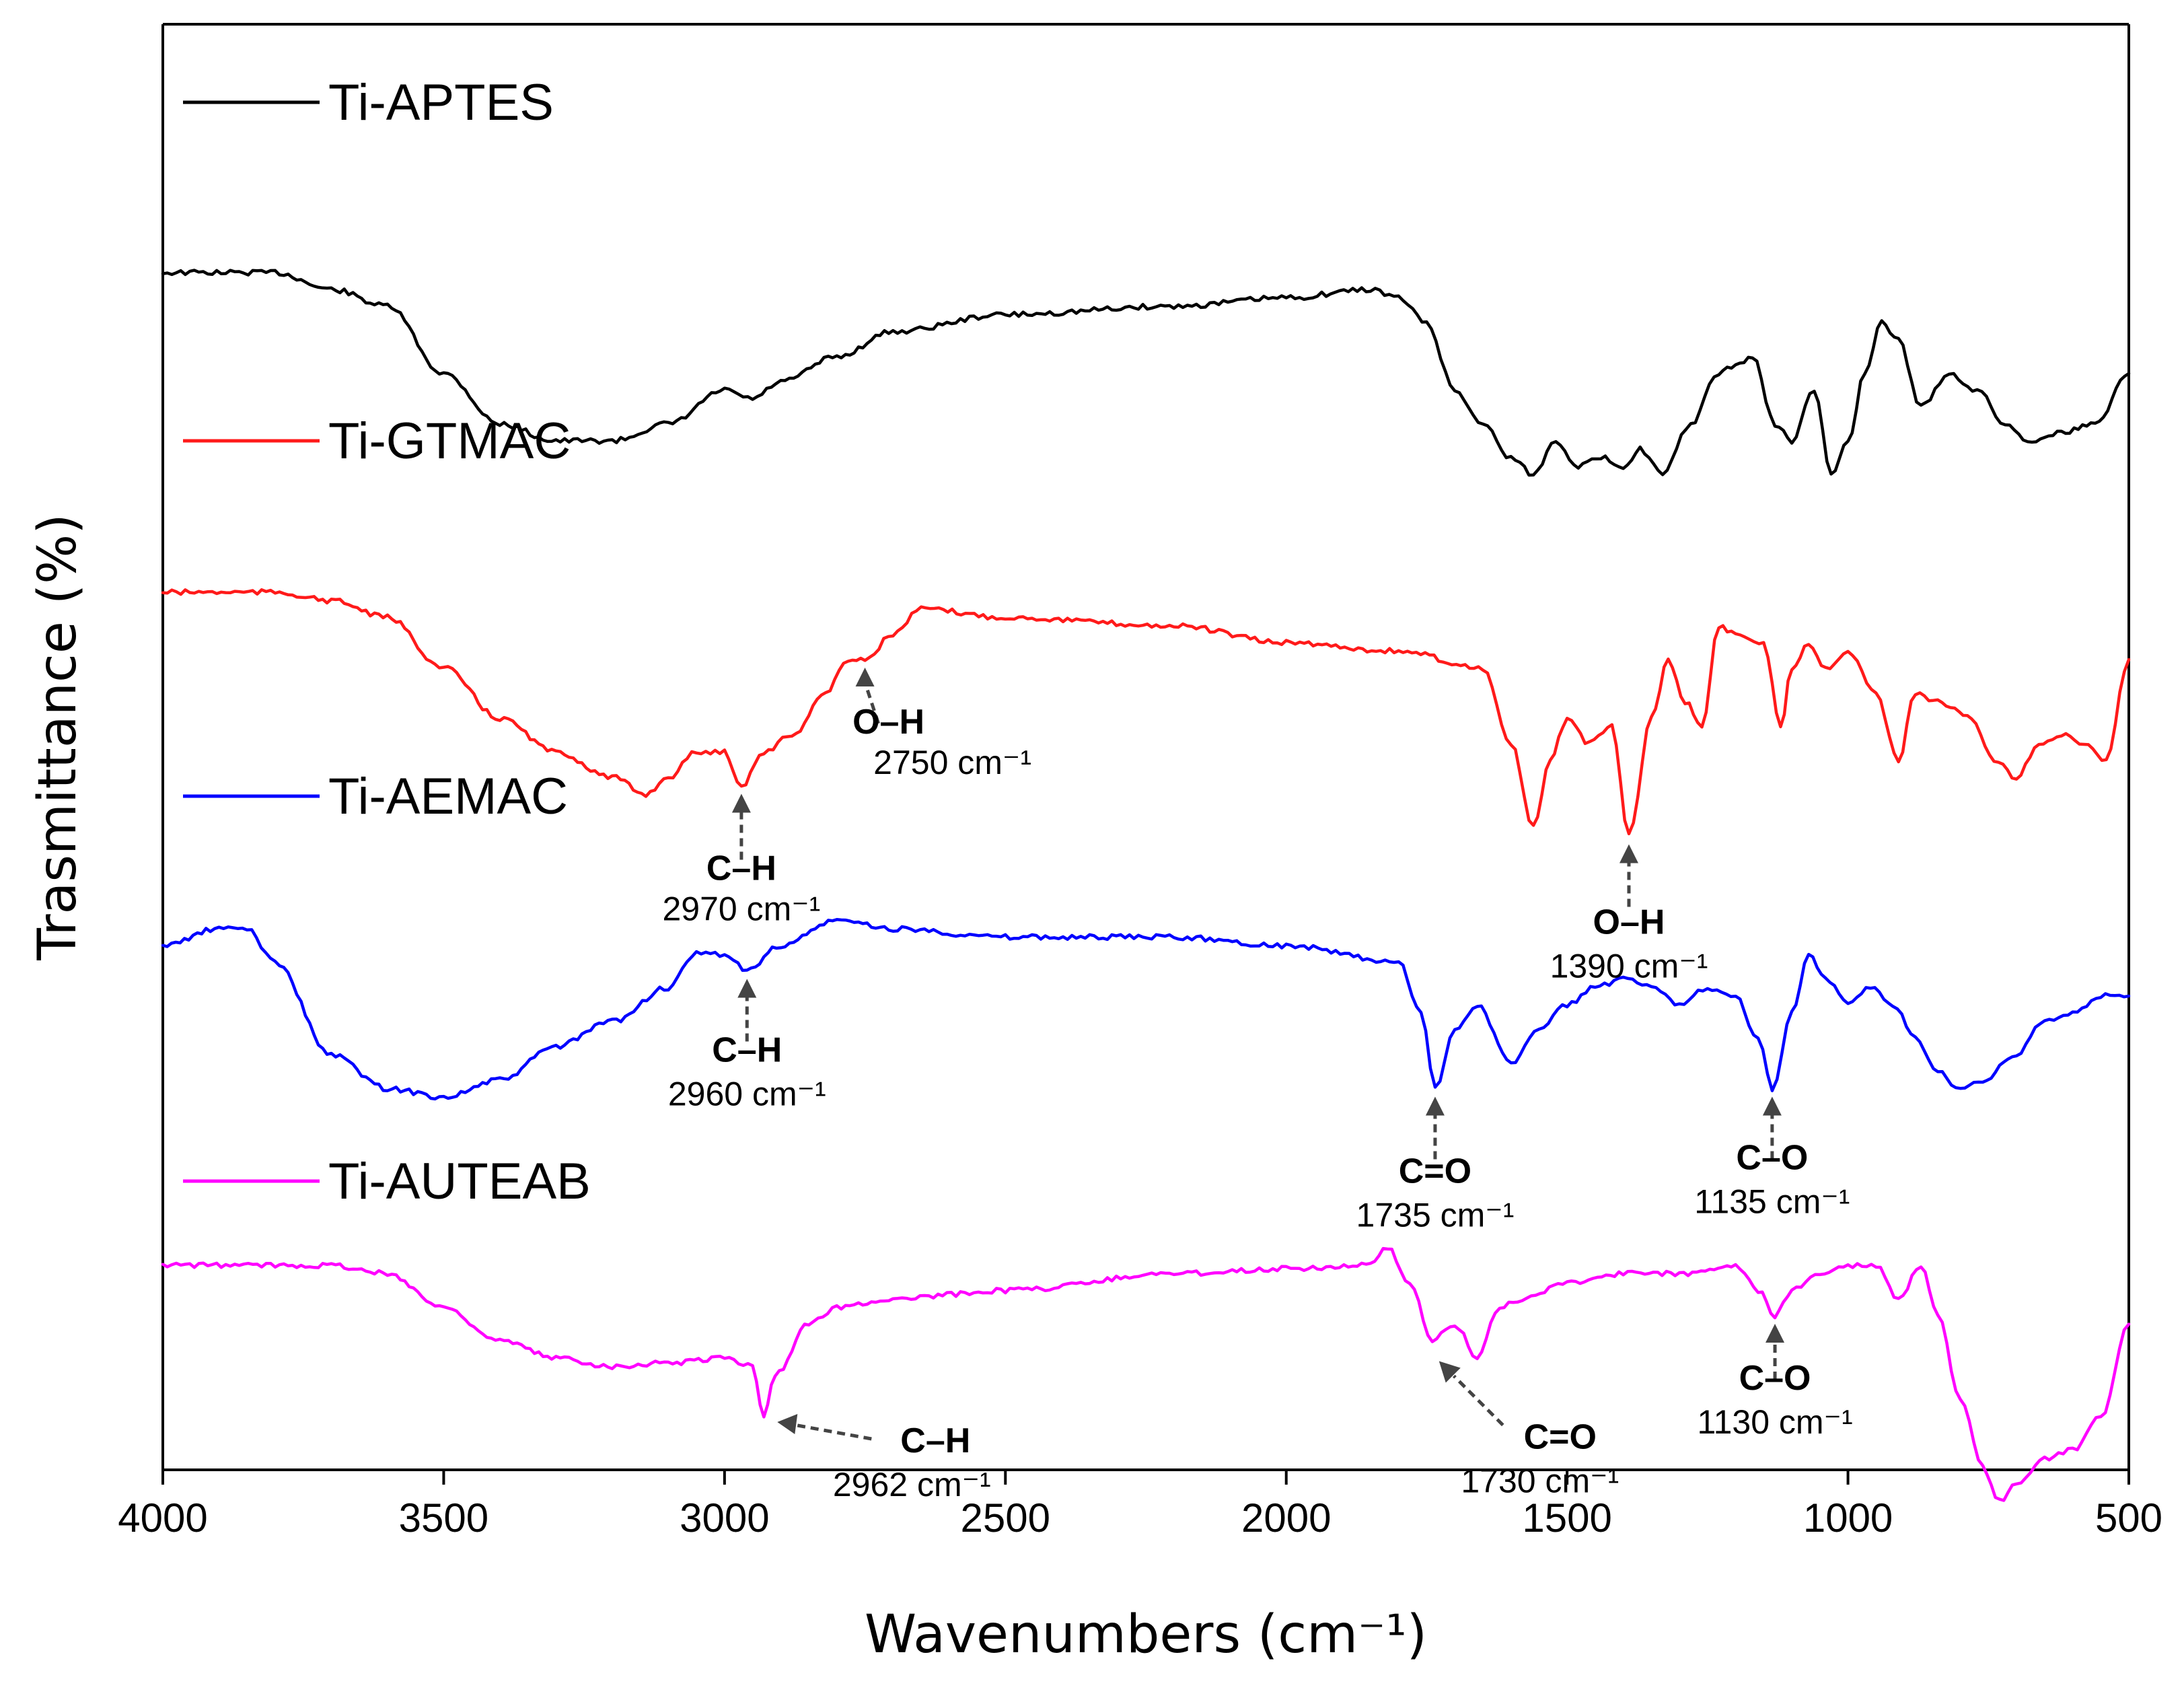 This screenshot has width=2184, height=1700. I want to click on annotation-wavenumber-3: 2960 cm⁻¹, so click(747, 1094).